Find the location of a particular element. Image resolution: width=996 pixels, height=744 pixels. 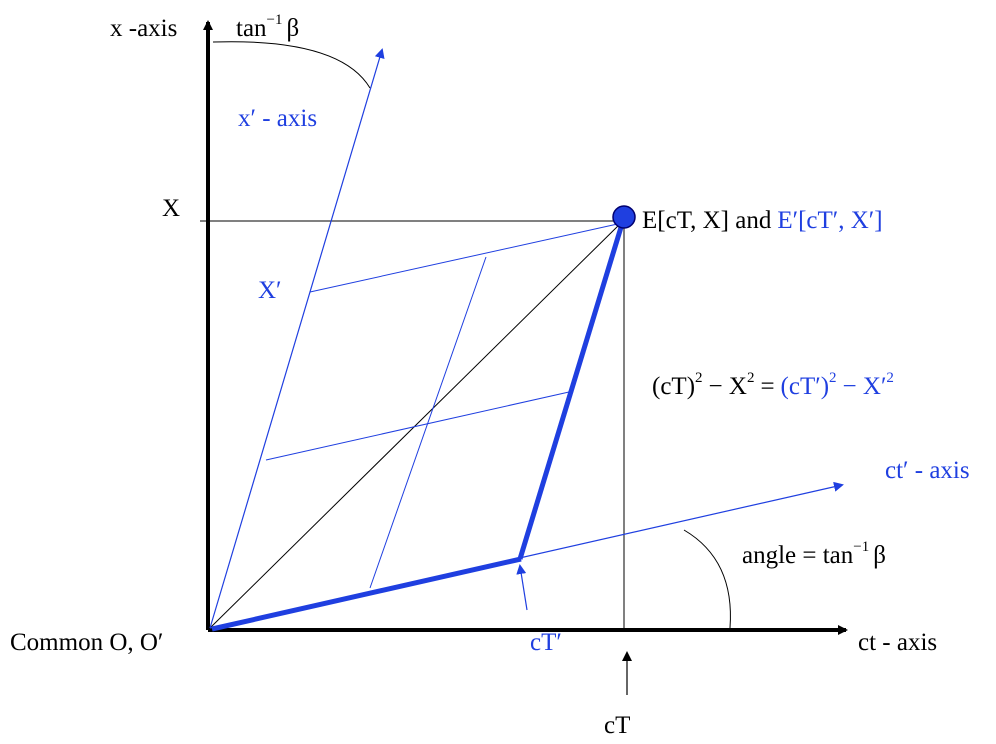

tan-beta-top-label: tan−1 β is located at coordinates (267, 27).